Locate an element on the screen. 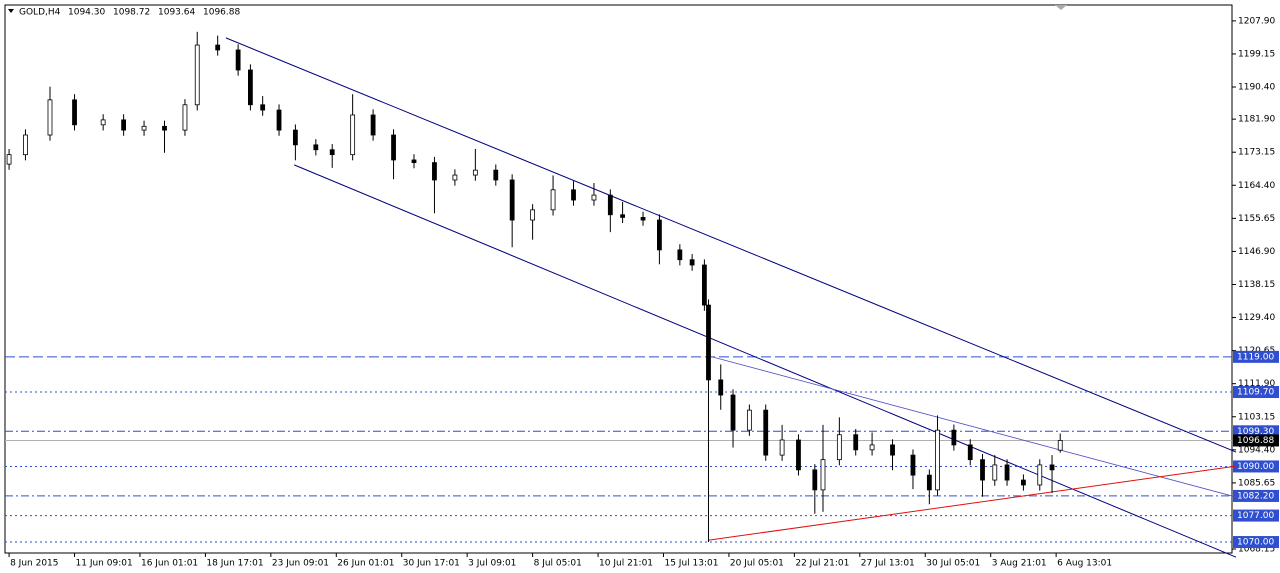 The image size is (1280, 573). x-tick-label: 3 Aug 21:01 is located at coordinates (1019, 564).